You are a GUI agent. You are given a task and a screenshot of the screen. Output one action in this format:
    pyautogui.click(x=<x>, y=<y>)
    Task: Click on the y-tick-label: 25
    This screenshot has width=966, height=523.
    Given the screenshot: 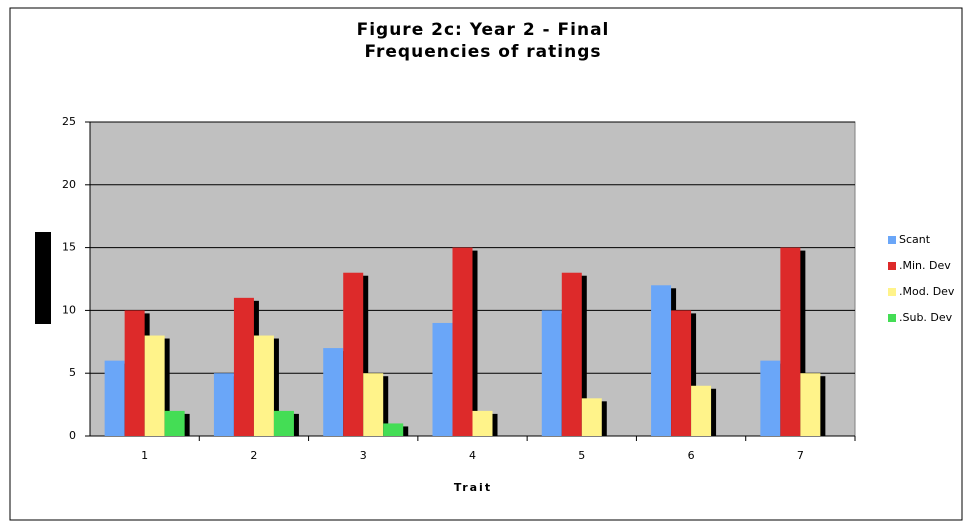 What is the action you would take?
    pyautogui.click(x=69, y=121)
    